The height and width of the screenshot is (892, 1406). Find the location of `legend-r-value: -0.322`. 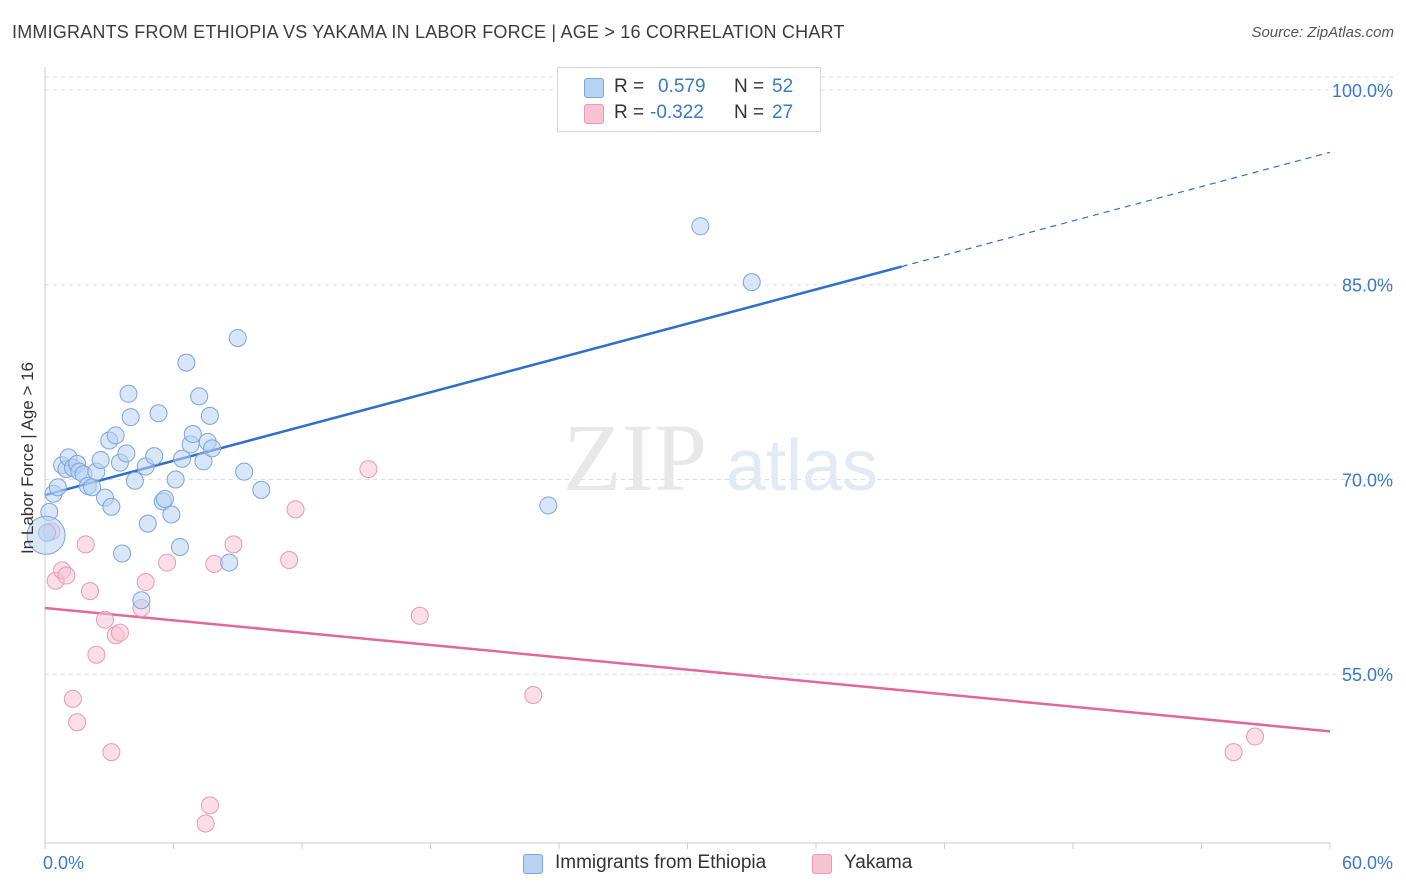

legend-r-value: -0.322 is located at coordinates (677, 112).